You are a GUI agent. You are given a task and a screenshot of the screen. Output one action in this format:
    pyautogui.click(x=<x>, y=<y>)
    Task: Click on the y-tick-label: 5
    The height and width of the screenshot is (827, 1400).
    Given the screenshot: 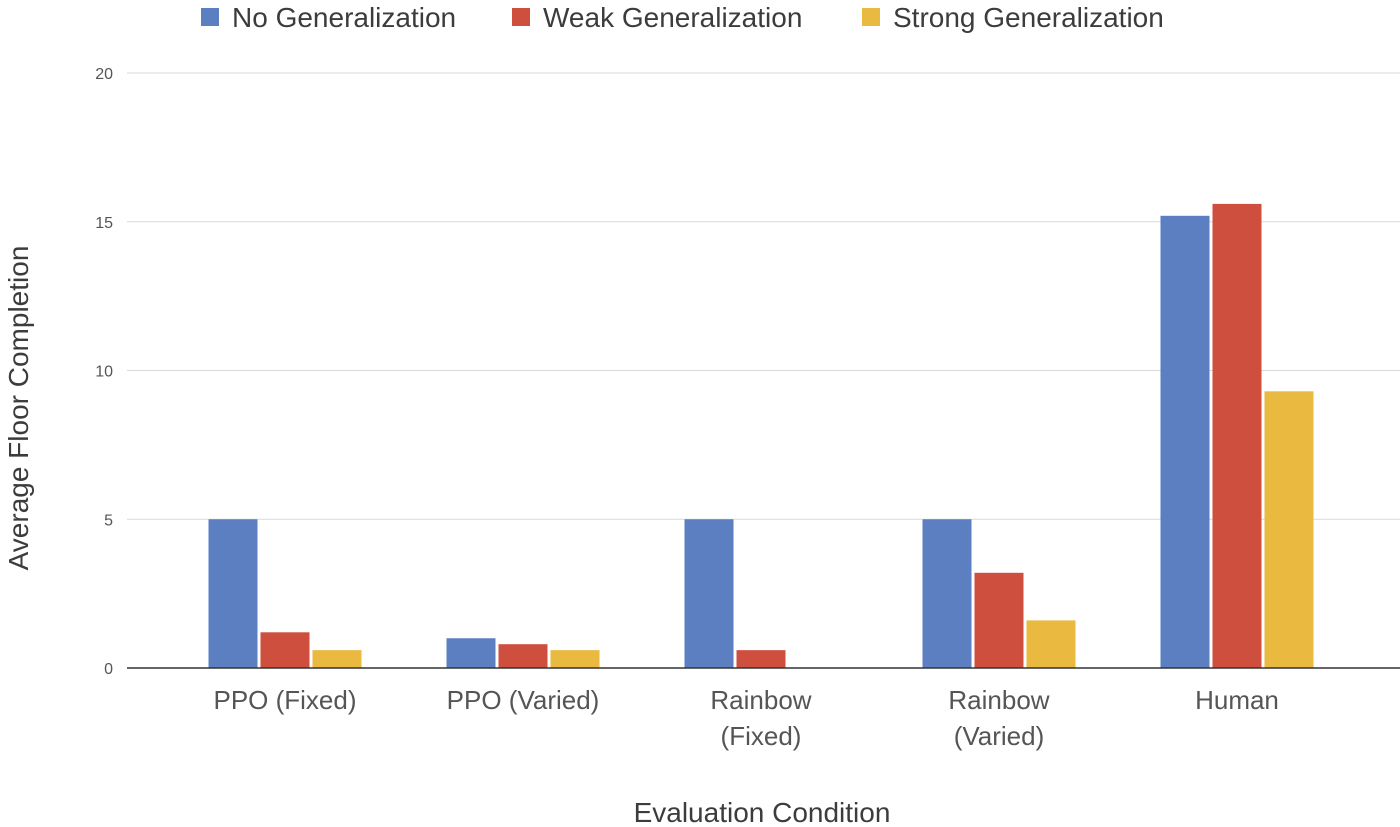 What is the action you would take?
    pyautogui.click(x=108, y=520)
    